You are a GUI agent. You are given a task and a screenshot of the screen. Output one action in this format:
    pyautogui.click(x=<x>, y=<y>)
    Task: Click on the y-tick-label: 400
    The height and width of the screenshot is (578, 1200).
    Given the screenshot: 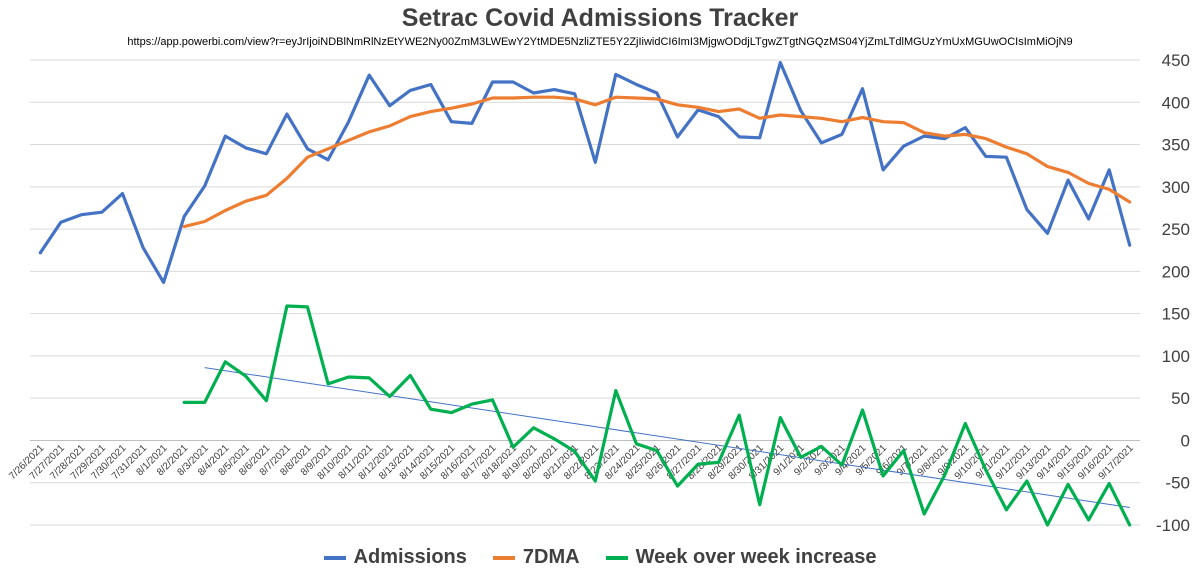 What is the action you would take?
    pyautogui.click(x=1176, y=102)
    